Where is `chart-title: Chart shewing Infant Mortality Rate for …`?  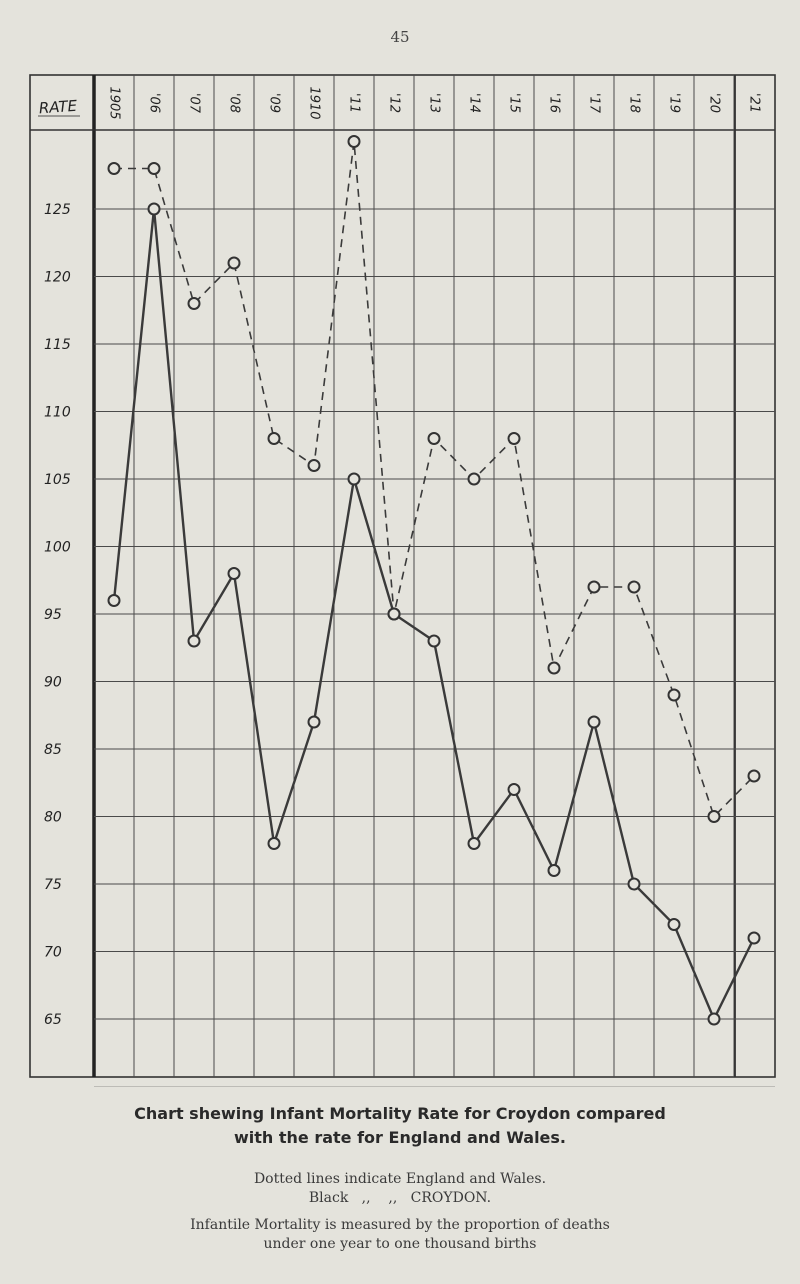
chart-title: Chart shewing Infant Mortality Rate for … is located at coordinates (400, 1126).